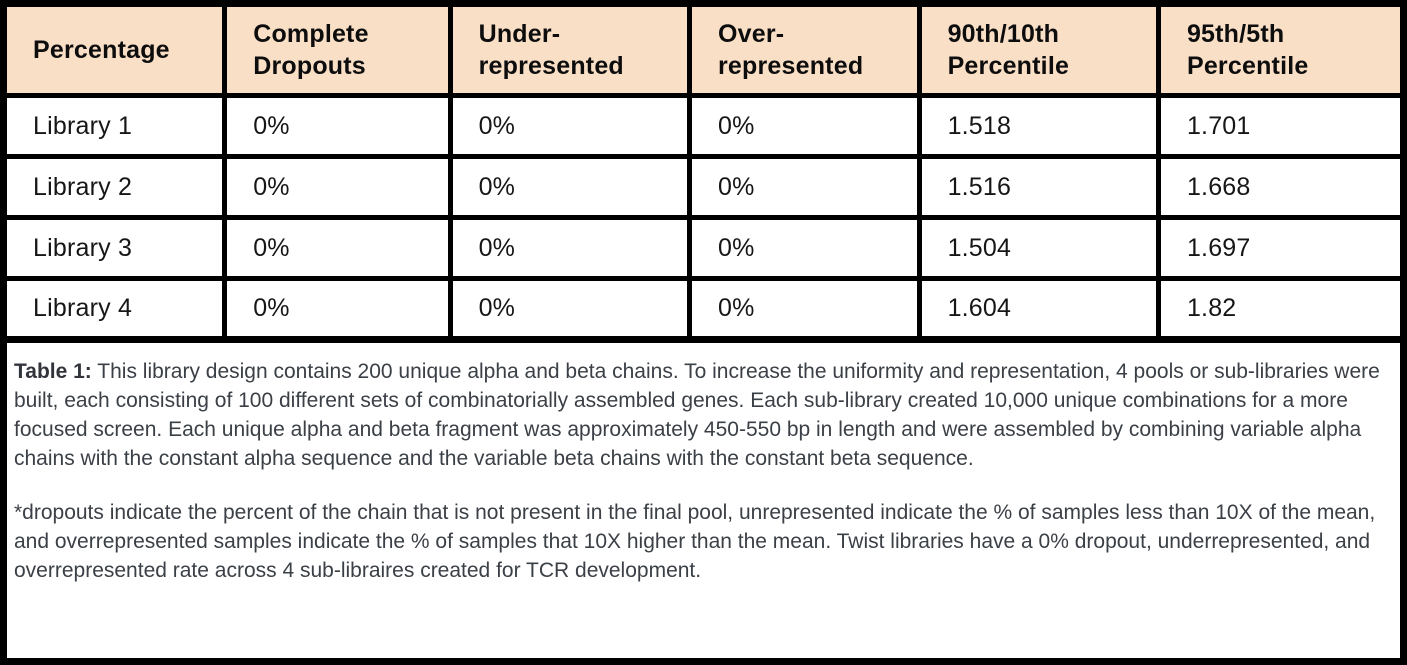 The width and height of the screenshot is (1407, 665). I want to click on cell-90th-10th: 1.604, so click(1038, 309).